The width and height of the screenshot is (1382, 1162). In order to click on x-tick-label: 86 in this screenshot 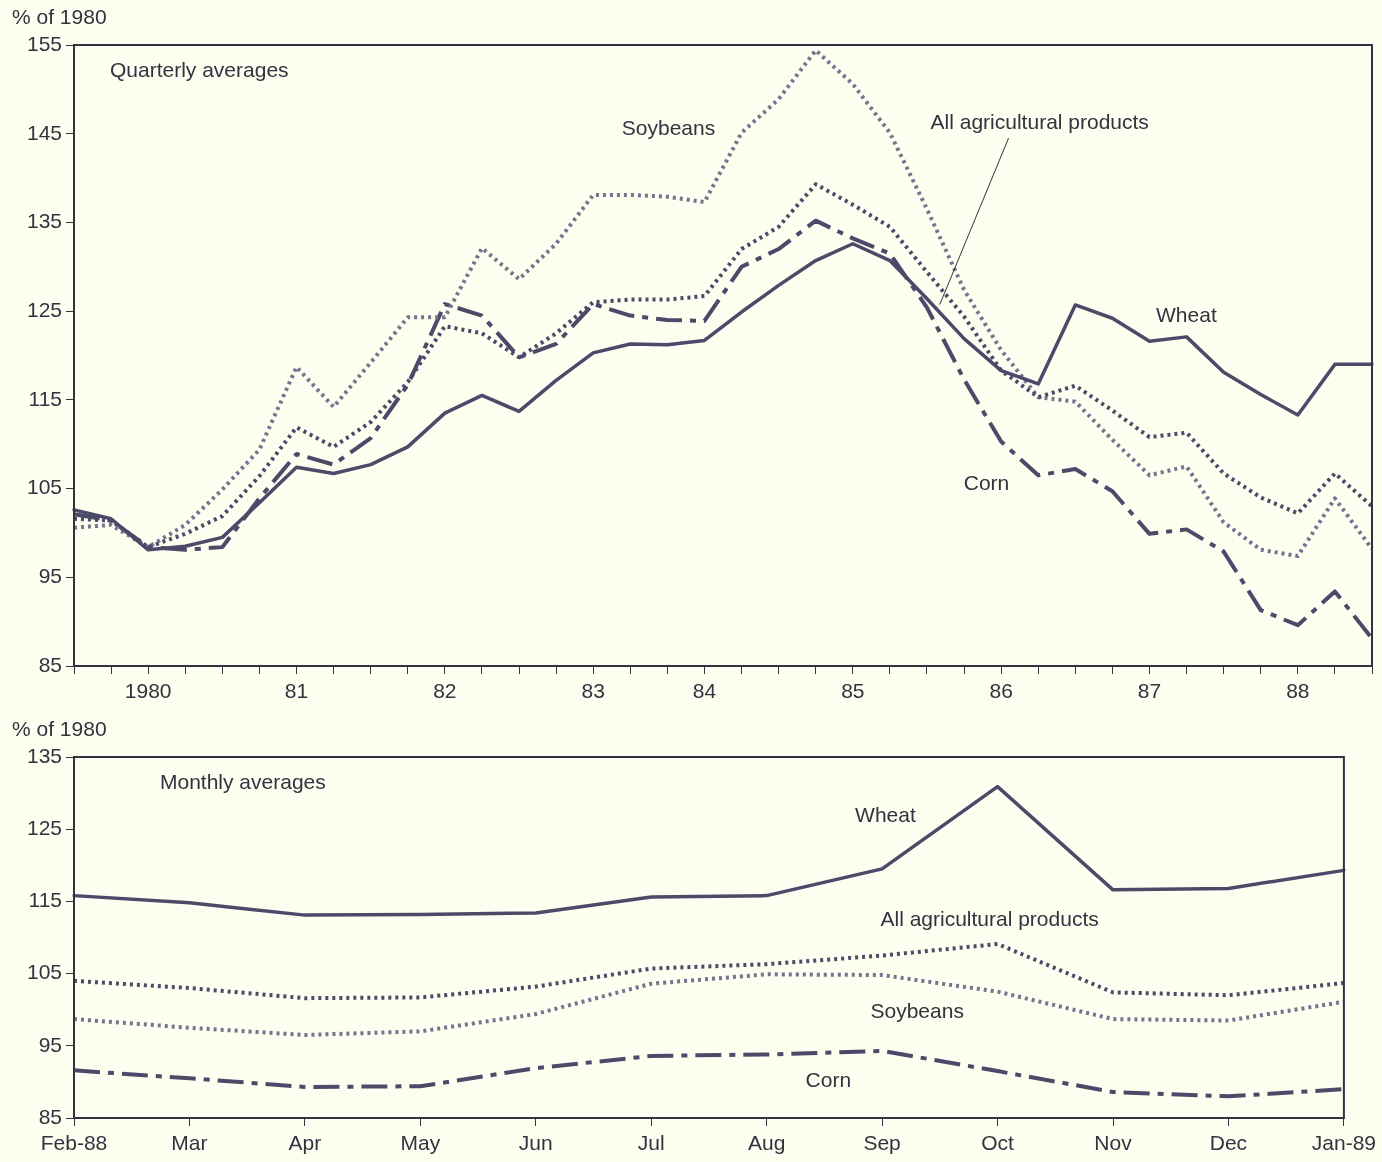, I will do `click(1001, 691)`.